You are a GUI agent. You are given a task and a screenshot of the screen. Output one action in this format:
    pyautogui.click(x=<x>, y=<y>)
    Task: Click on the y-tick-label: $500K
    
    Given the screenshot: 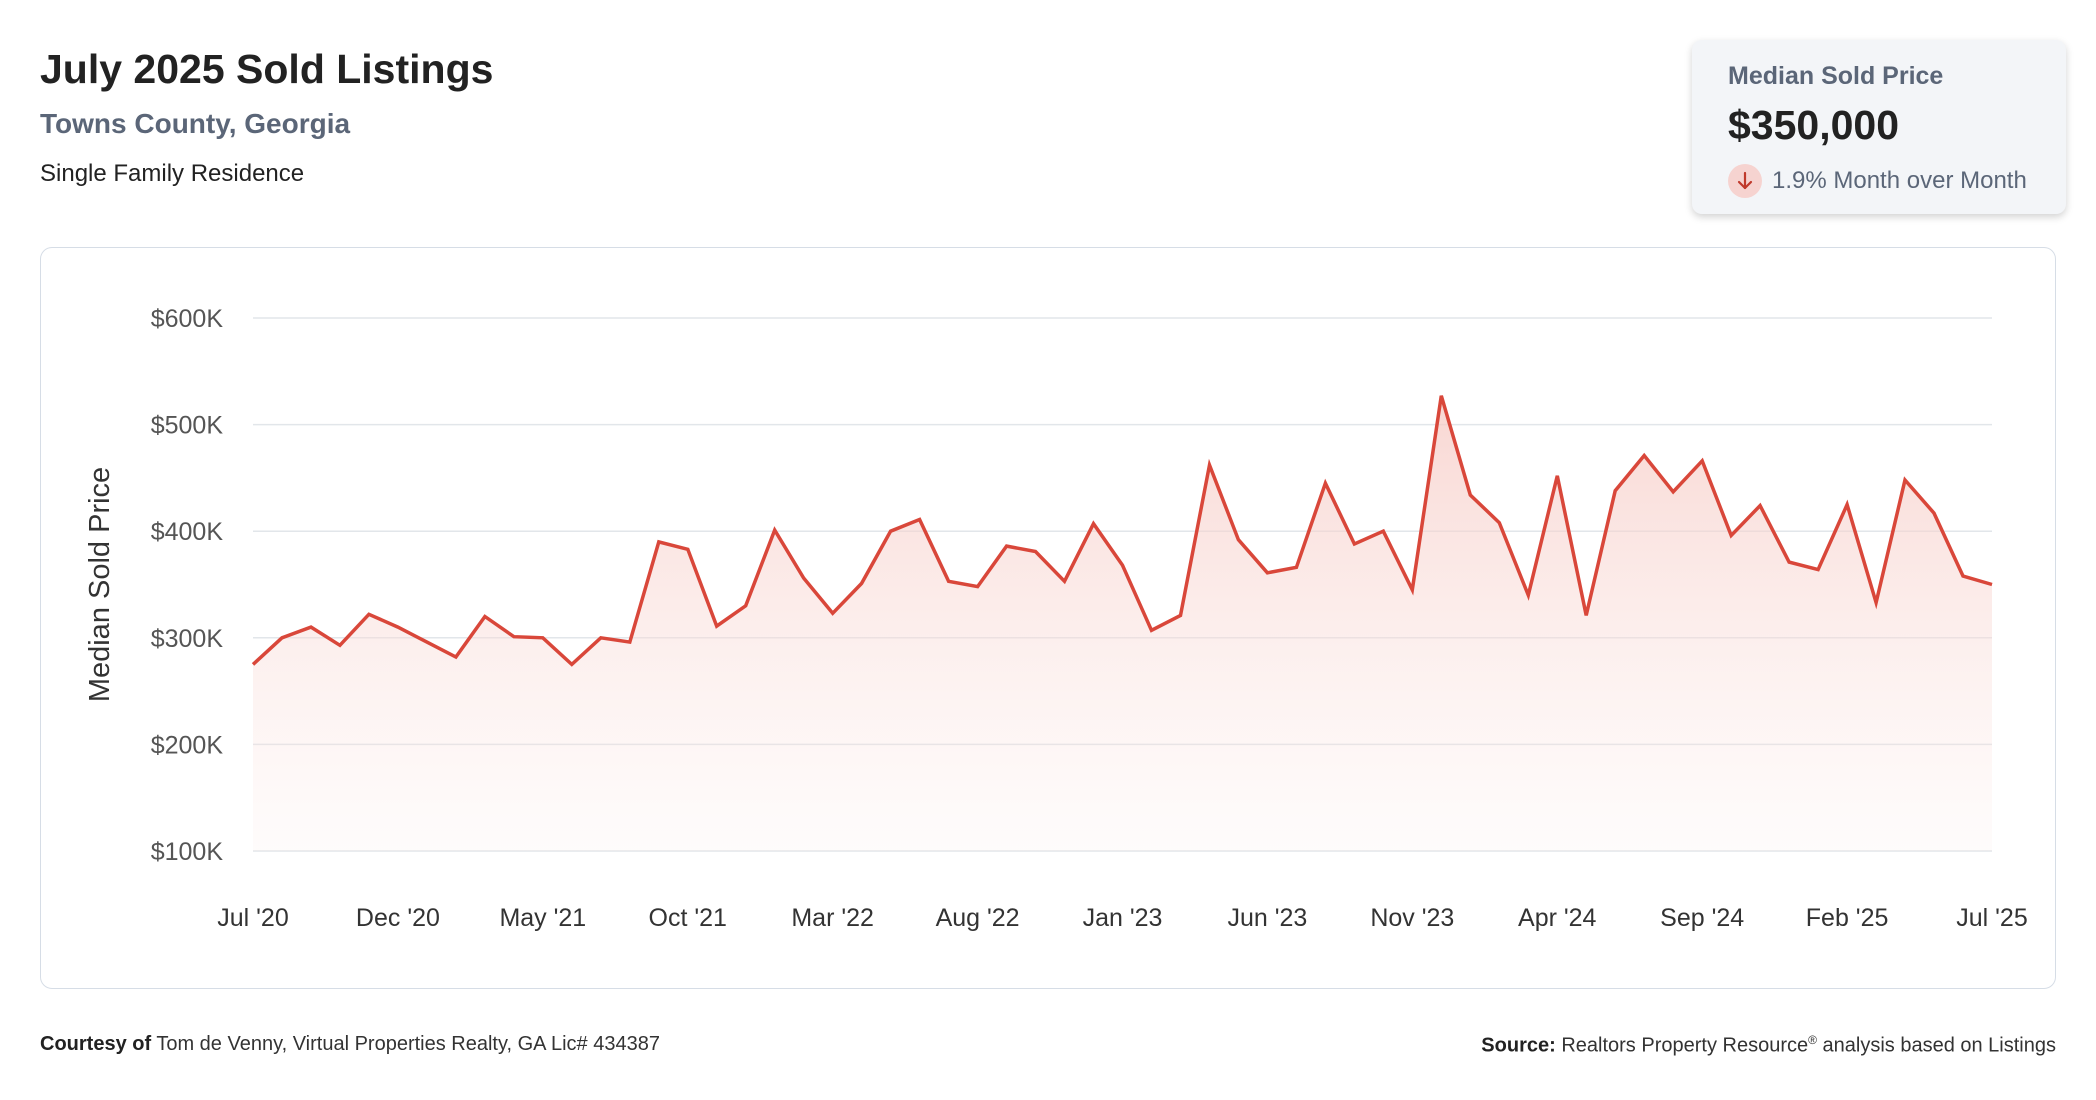 What is the action you would take?
    pyautogui.click(x=187, y=426)
    